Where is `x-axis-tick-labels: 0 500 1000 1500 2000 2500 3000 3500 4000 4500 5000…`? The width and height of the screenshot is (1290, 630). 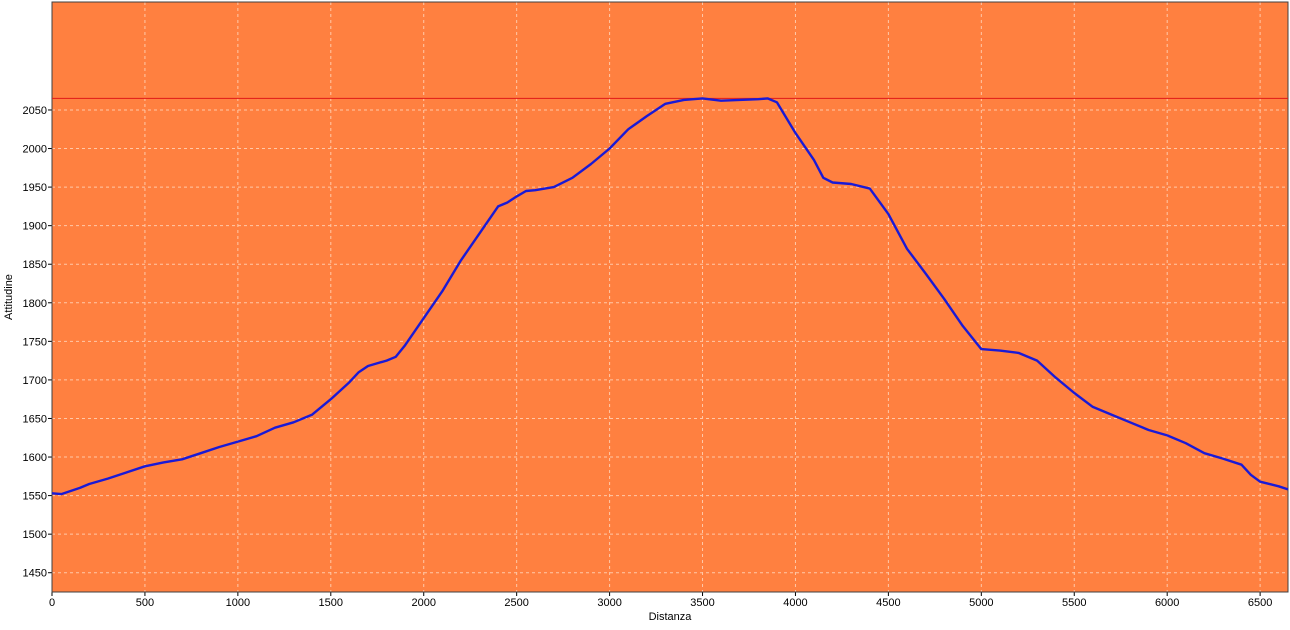
x-axis-tick-labels: 0 500 1000 1500 2000 2500 3000 3500 4000 4500 5000… is located at coordinates (660, 600).